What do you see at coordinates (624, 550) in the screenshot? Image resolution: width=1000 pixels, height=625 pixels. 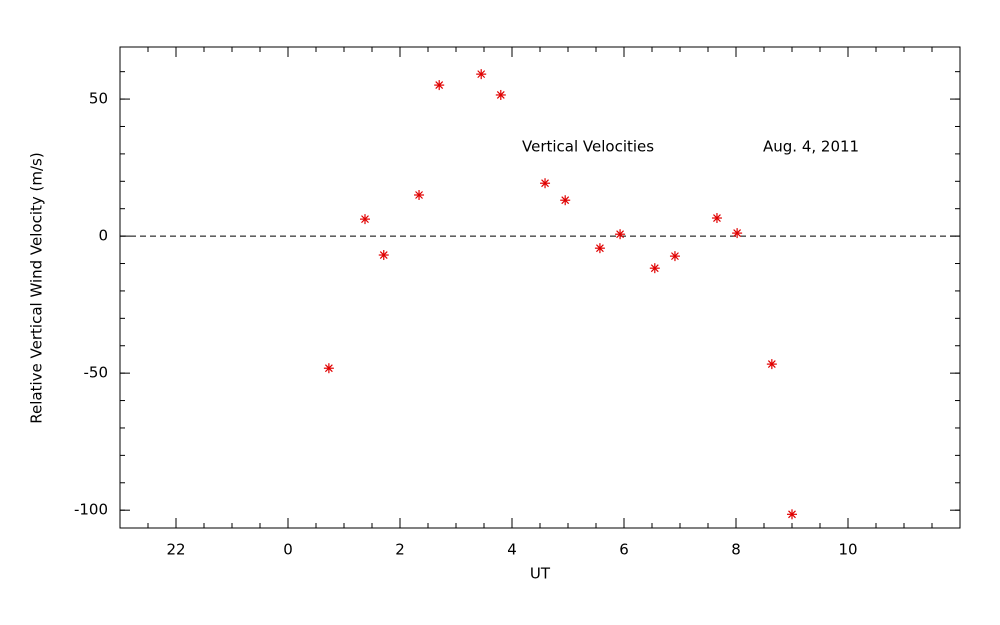 I see `x-tick-label: 6` at bounding box center [624, 550].